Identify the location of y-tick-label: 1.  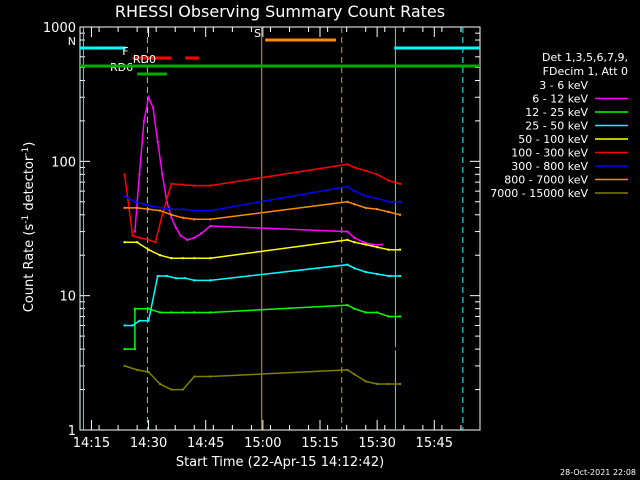
(72, 431).